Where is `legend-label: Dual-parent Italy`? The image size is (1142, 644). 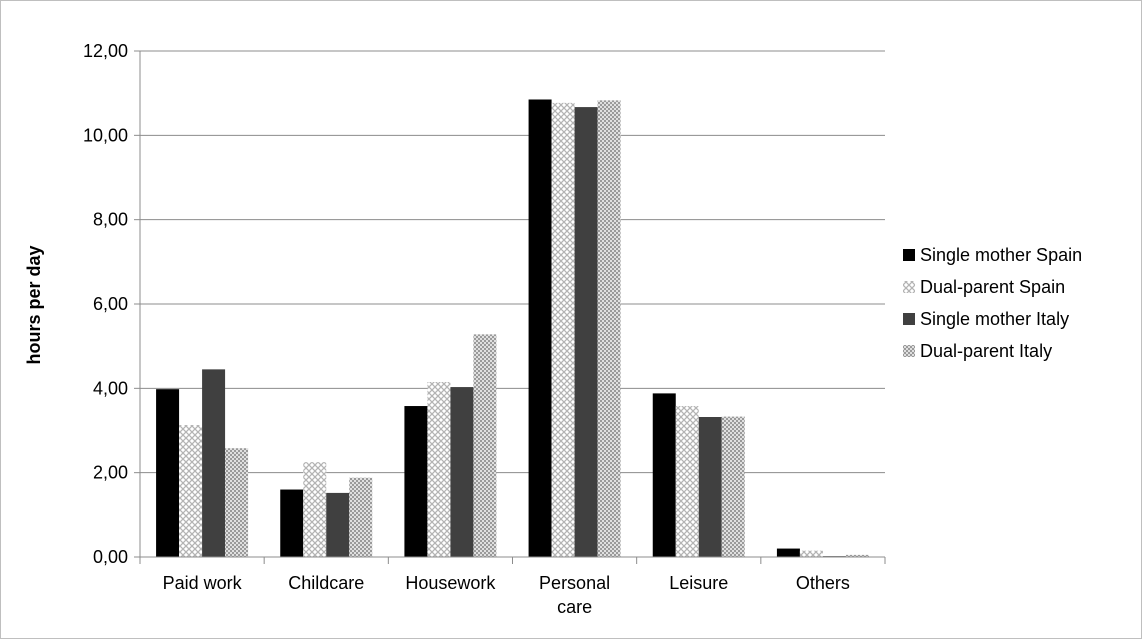
legend-label: Dual-parent Italy is located at coordinates (986, 351).